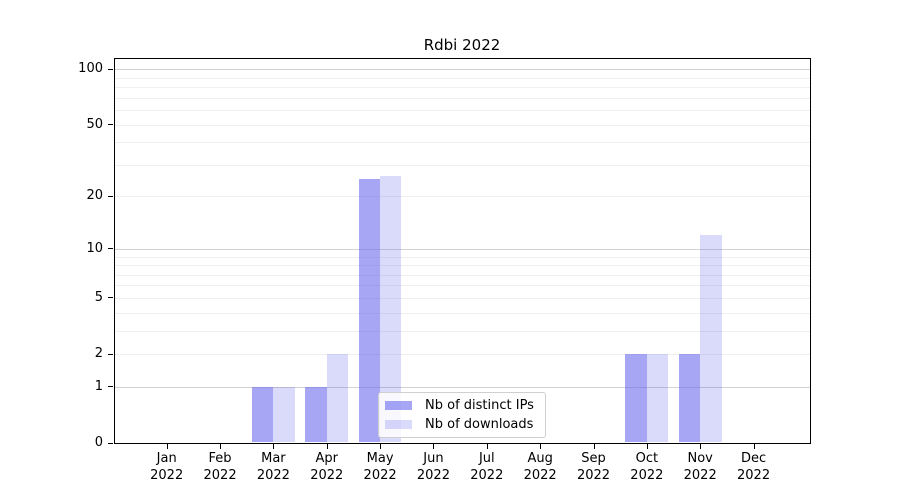  I want to click on x-tick-sep, so click(594, 446).